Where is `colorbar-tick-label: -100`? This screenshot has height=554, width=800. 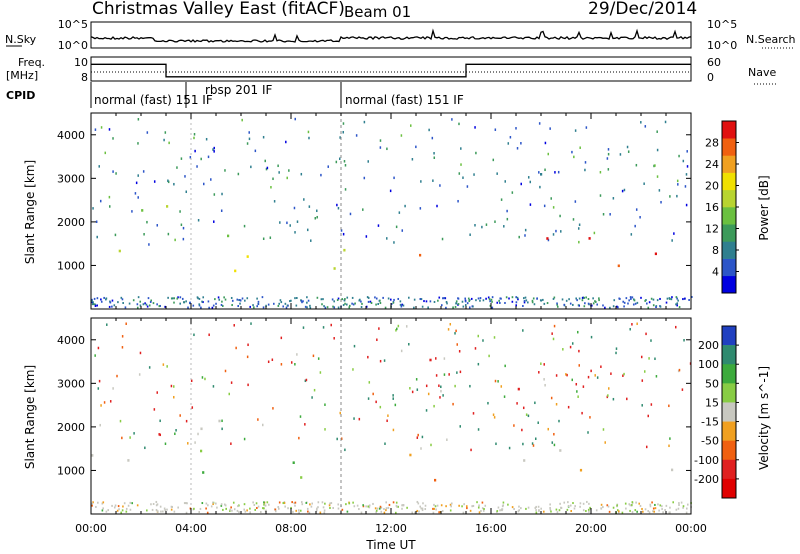 colorbar-tick-label: -100 is located at coordinates (706, 460).